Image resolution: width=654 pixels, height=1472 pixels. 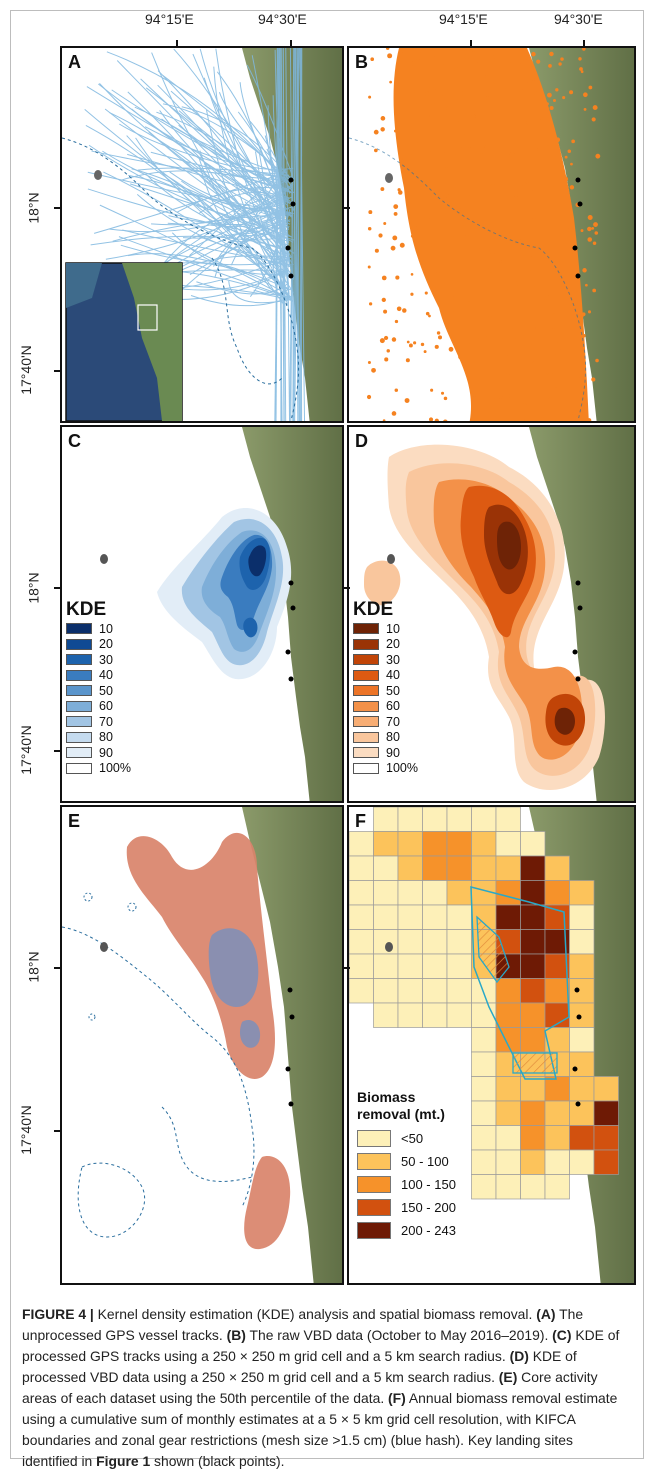 I want to click on kde-legend-label: 70, so click(x=393, y=722).